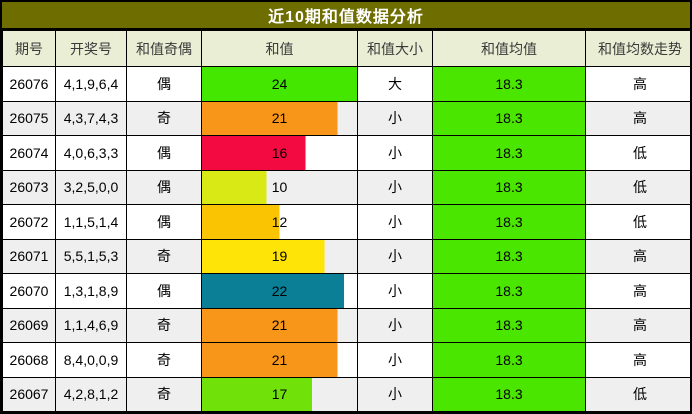 This screenshot has height=414, width=692. I want to click on period-cell: 26074, so click(29, 153).